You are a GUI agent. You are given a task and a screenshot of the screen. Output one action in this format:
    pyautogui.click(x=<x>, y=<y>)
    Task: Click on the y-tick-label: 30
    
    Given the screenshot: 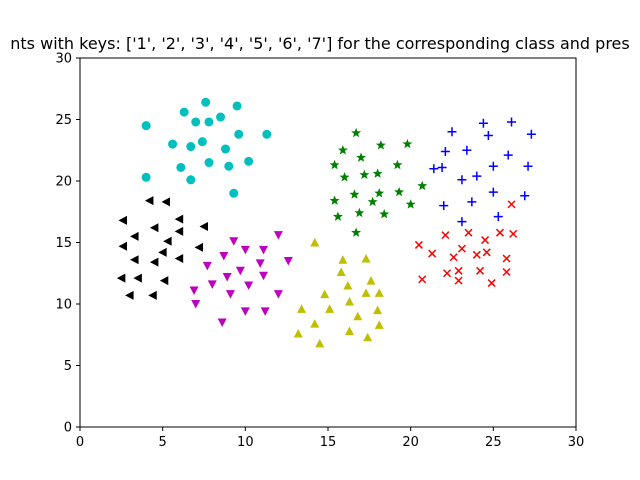 What is the action you would take?
    pyautogui.click(x=63, y=59)
    